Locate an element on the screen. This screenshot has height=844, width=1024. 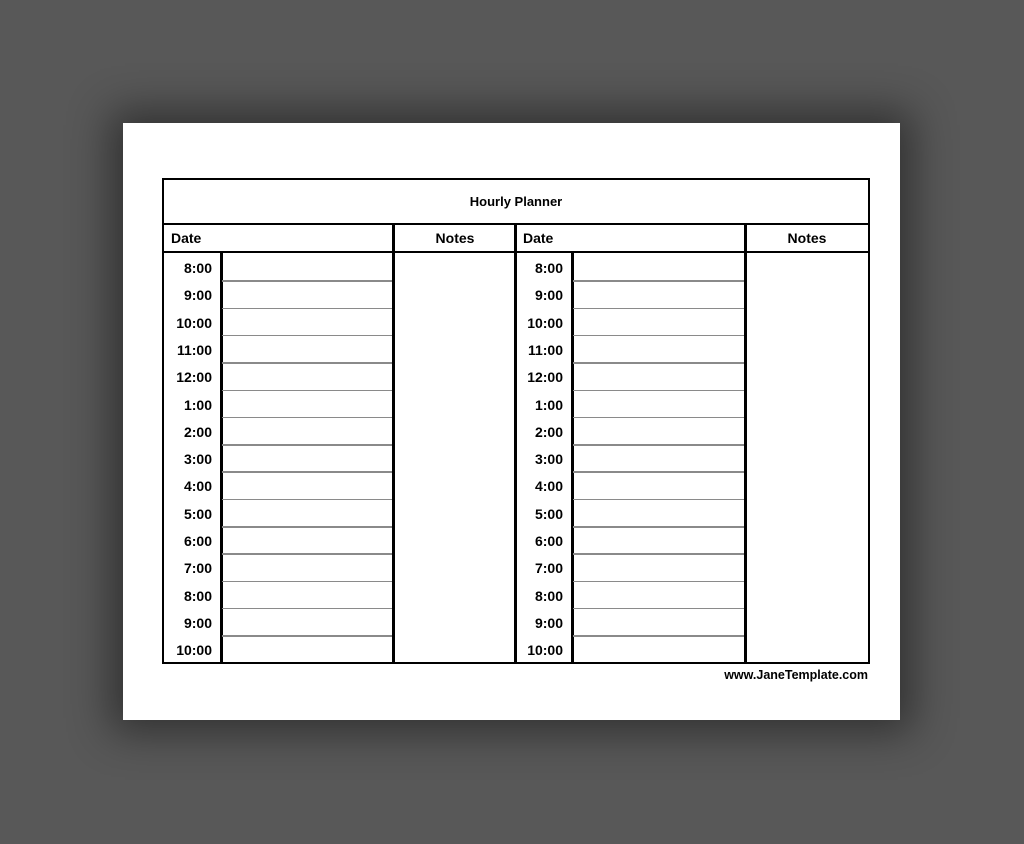
notes-area is located at coordinates (807, 457).